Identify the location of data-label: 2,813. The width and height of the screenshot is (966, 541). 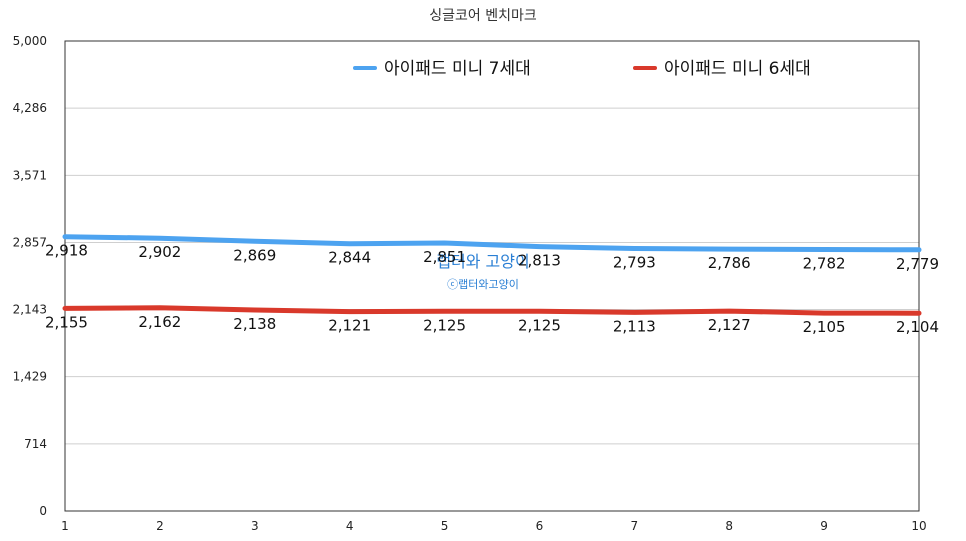
(539, 261).